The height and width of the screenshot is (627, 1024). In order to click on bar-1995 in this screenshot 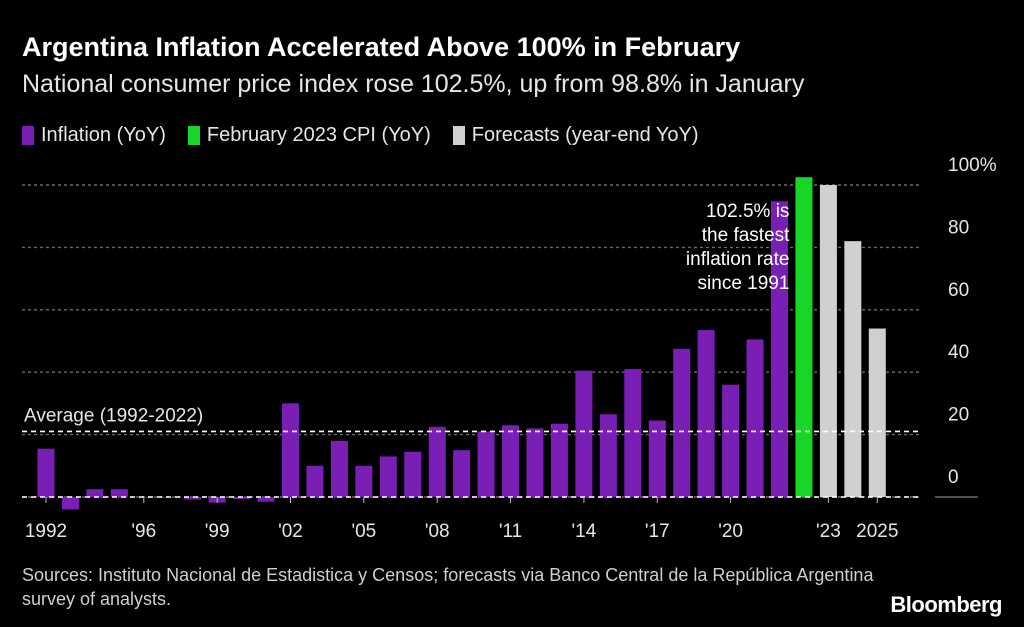, I will do `click(119, 493)`.